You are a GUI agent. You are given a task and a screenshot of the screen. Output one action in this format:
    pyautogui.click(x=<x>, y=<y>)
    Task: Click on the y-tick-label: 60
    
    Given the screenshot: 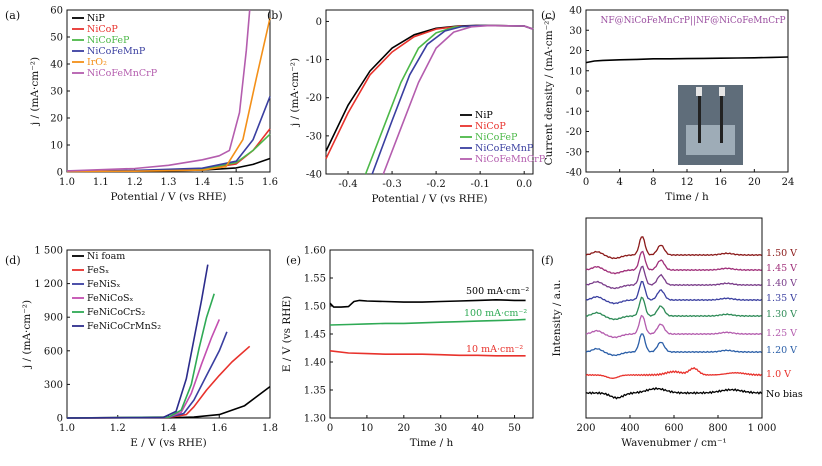 What is the action you would take?
    pyautogui.click(x=56, y=11)
    